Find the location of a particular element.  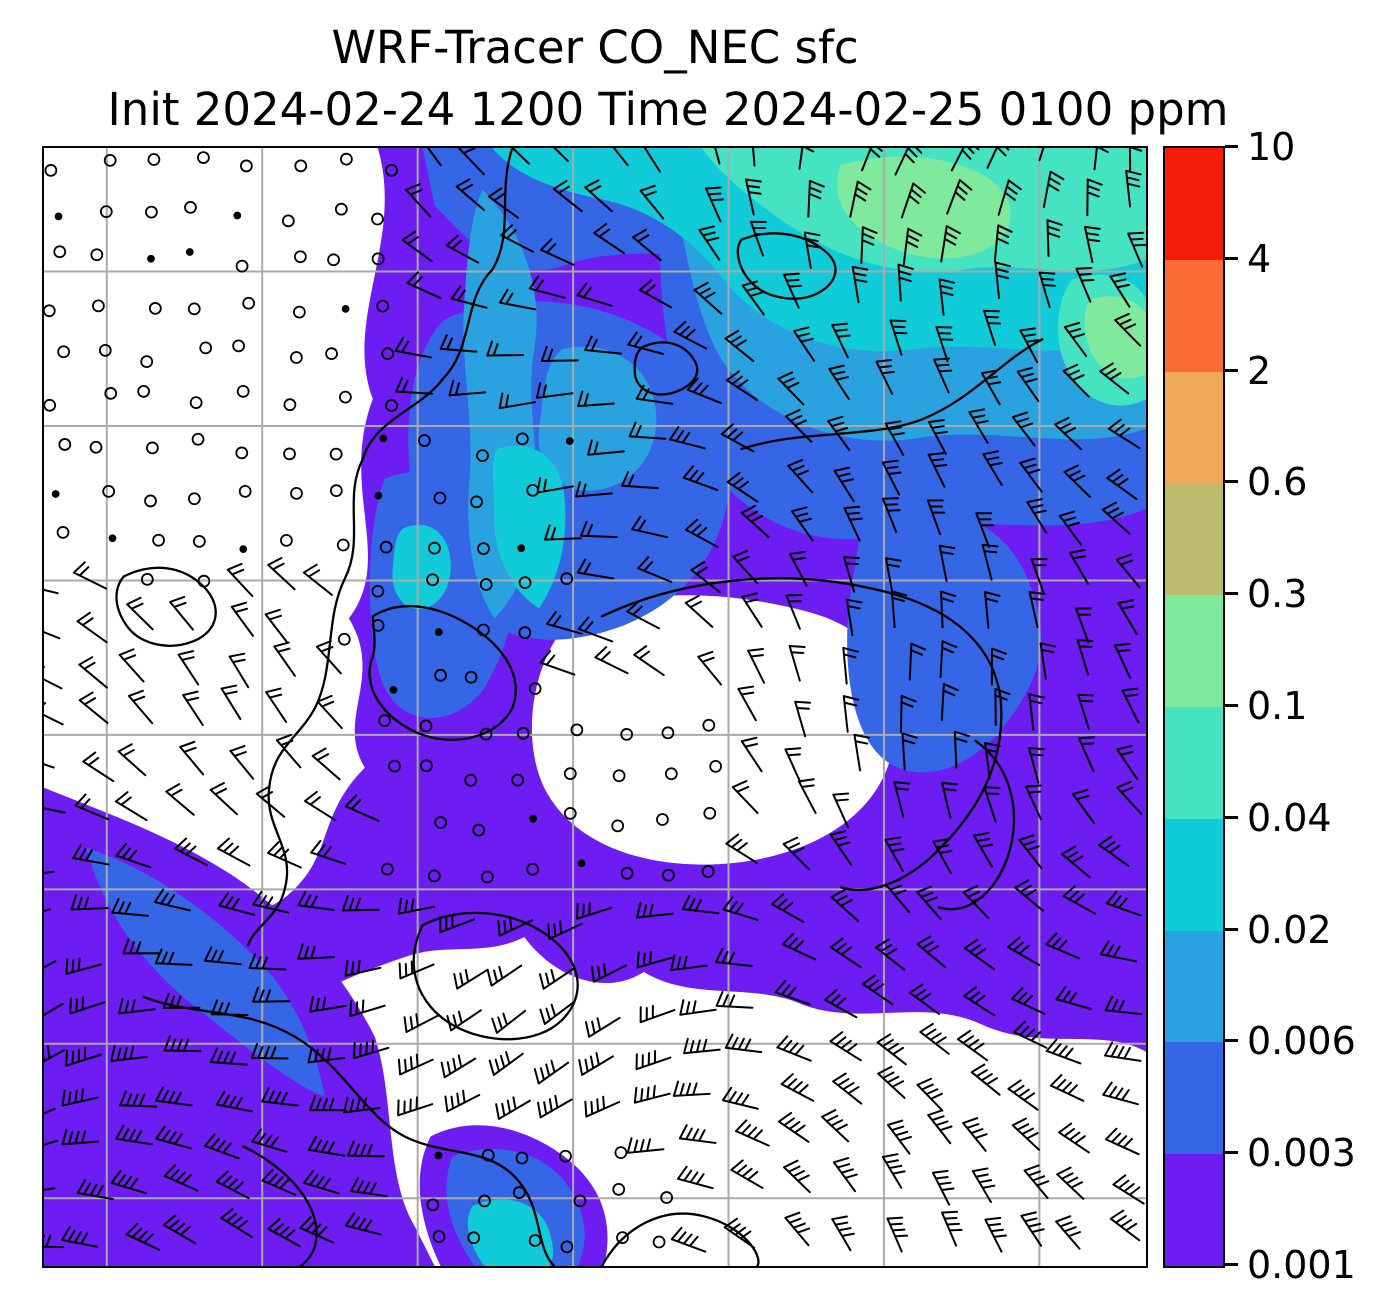

colorbar-tick-label: 0.6 is located at coordinates (1277, 482).